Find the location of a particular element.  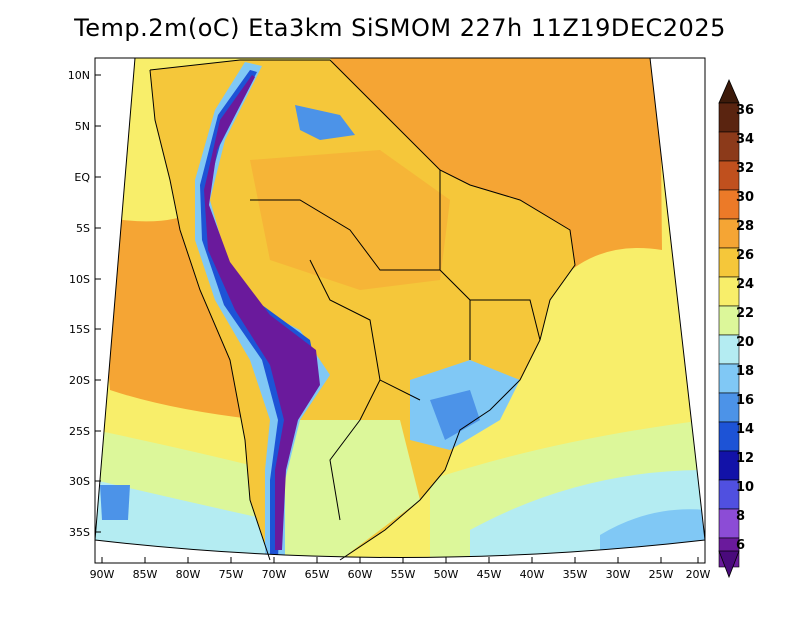

amazon-warm-area is located at coordinates (350, 220).